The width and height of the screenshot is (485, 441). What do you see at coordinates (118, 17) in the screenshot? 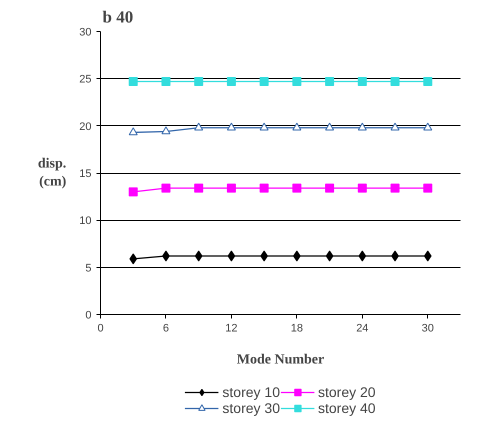
I see `chart-title: b 40` at bounding box center [118, 17].